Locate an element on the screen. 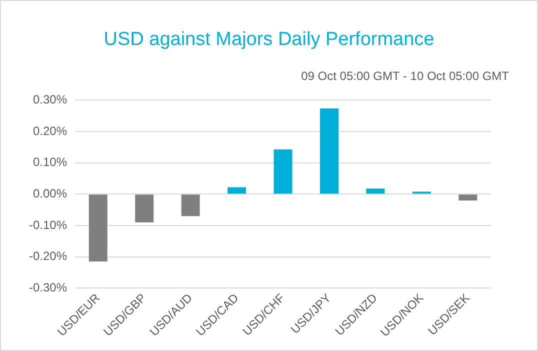 The width and height of the screenshot is (538, 351). y-tick-label: 0.20% is located at coordinates (50, 131).